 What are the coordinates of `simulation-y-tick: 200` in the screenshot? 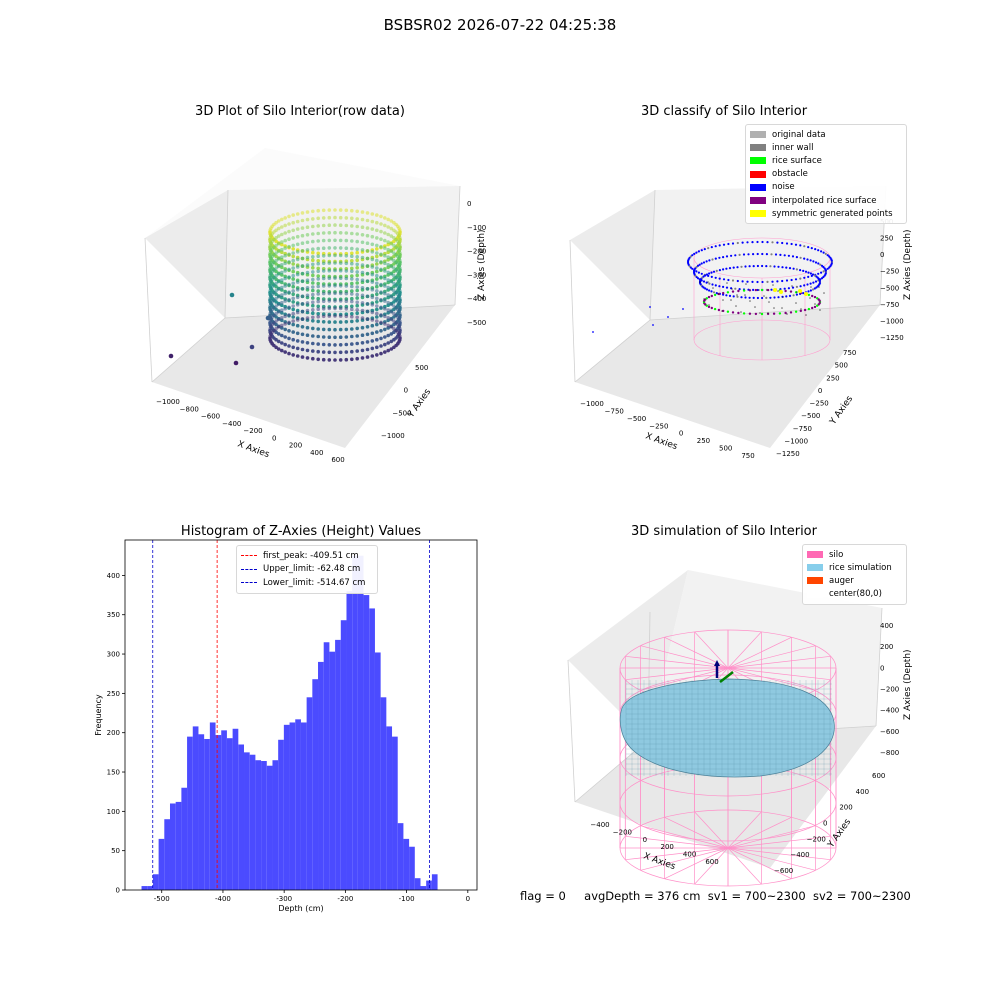 It's located at (845, 808).